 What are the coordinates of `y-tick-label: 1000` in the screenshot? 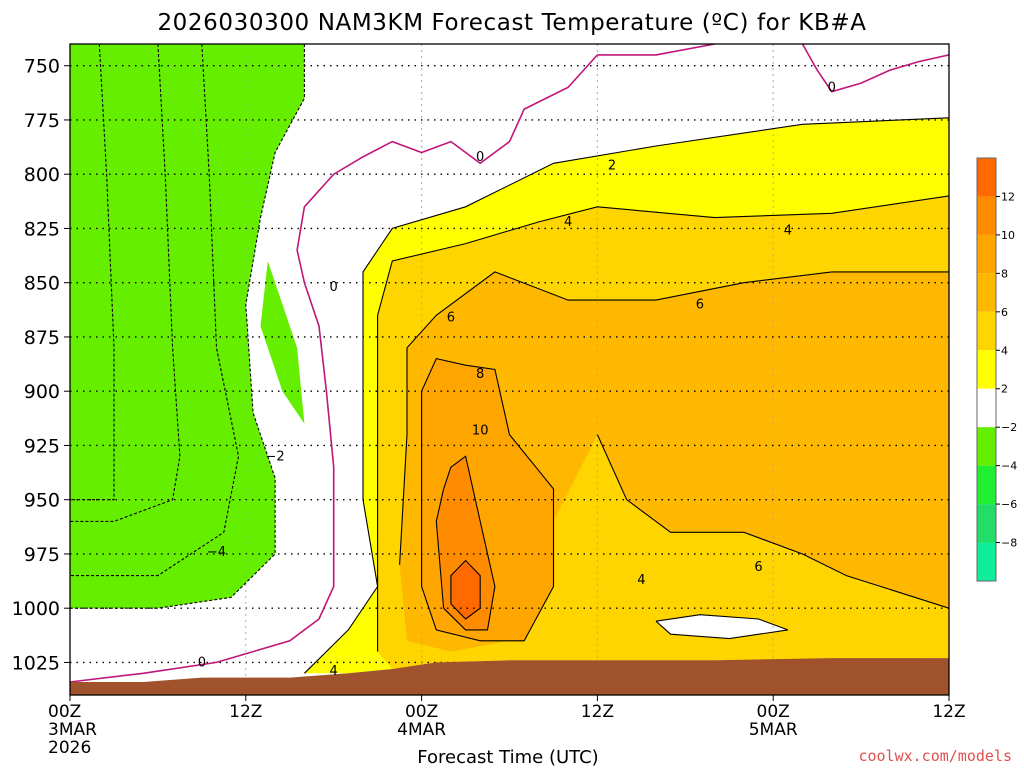 It's located at (36, 609).